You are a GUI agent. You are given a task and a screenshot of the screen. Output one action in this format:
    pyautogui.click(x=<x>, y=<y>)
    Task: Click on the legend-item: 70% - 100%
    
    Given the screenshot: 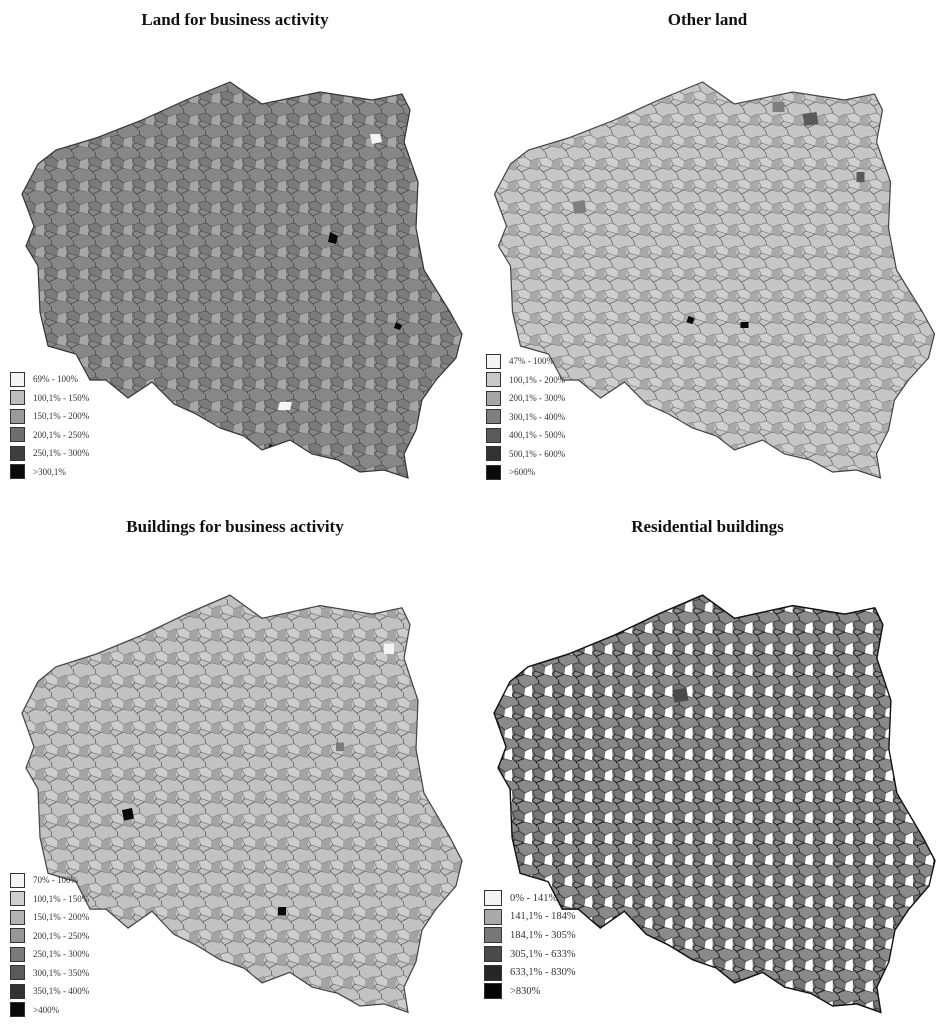 What is the action you would take?
    pyautogui.click(x=49, y=880)
    